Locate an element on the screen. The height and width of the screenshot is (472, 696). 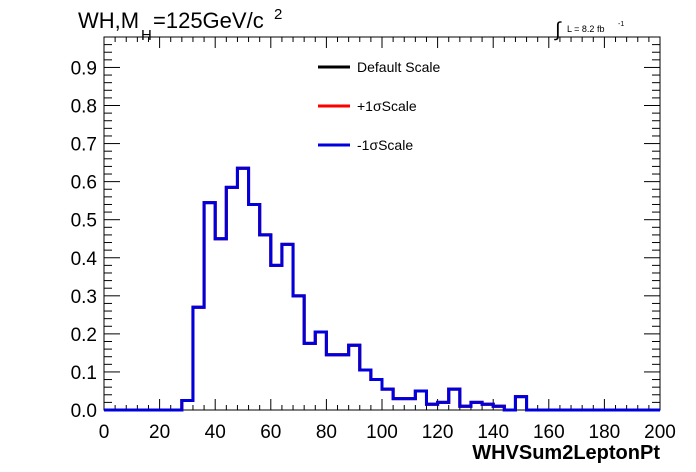
lumi-integral: ∫ is located at coordinates (558, 30).